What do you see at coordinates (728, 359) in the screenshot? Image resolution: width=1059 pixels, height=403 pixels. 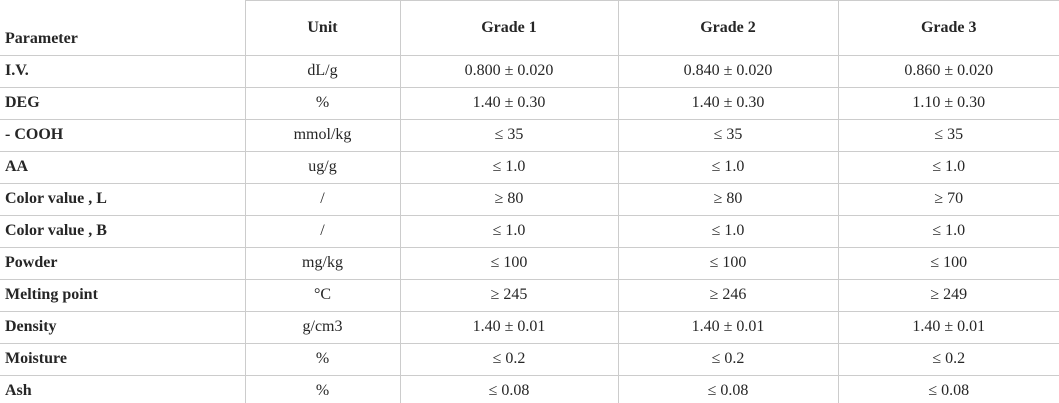 I see `grade-2-cell: ≤ 0.2` at bounding box center [728, 359].